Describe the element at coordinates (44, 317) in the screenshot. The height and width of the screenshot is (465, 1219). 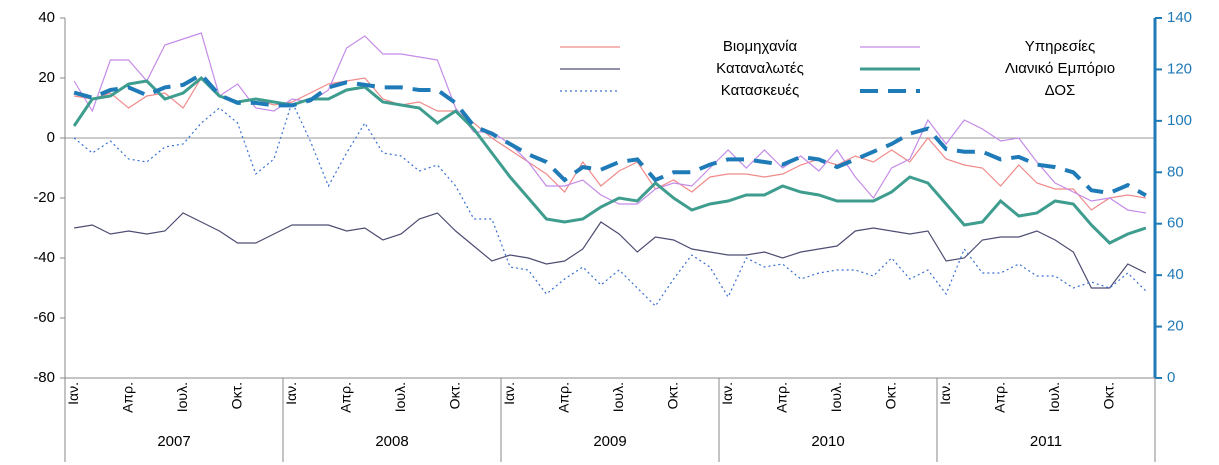
I see `y-tick-label: -60` at that location.